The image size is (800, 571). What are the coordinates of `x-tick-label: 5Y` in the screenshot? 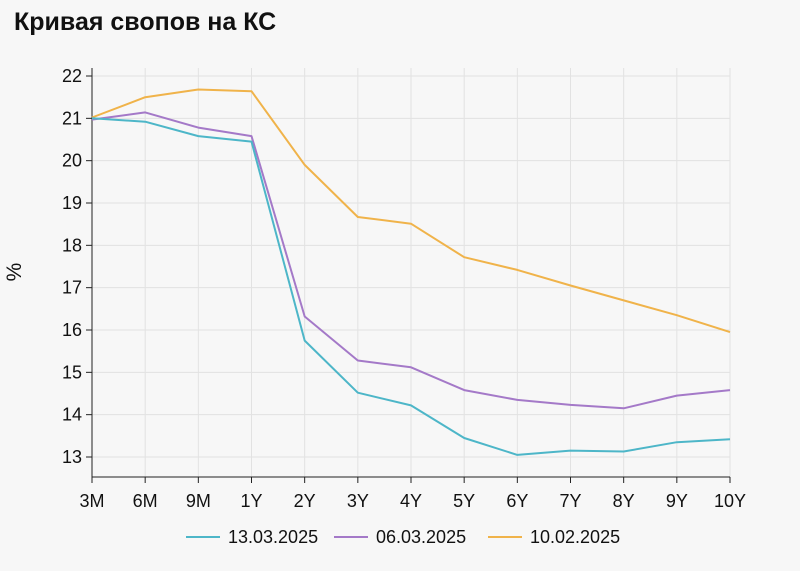 It's located at (464, 501).